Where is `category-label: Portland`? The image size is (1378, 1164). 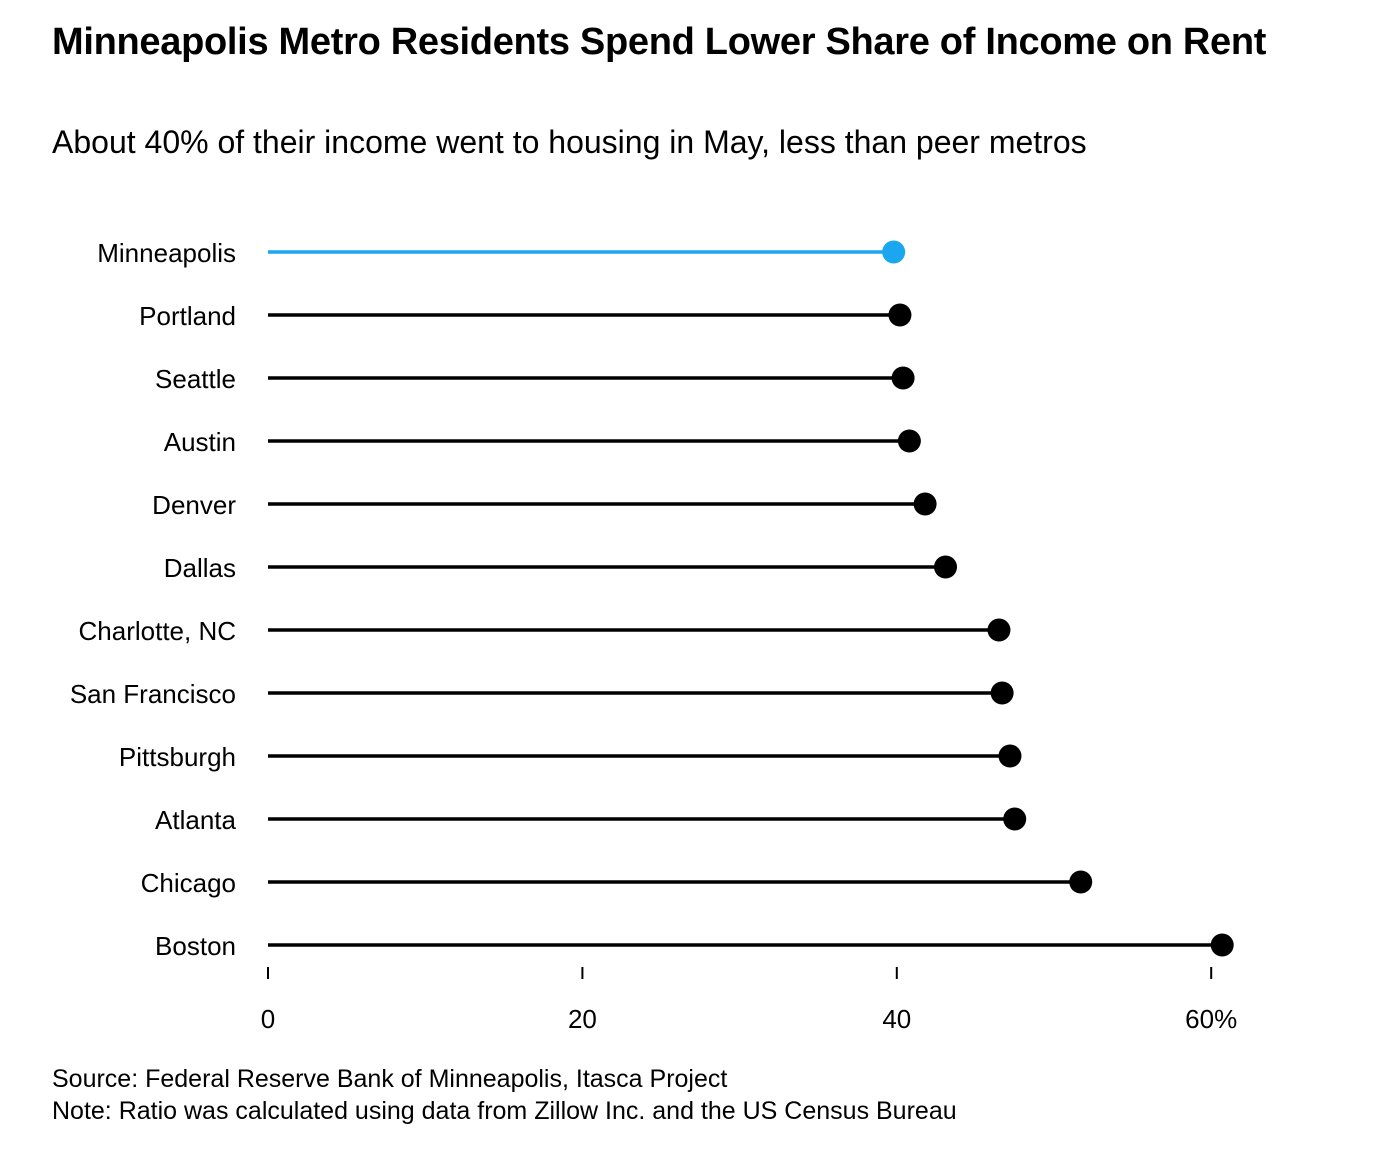
category-label: Portland is located at coordinates (187, 316).